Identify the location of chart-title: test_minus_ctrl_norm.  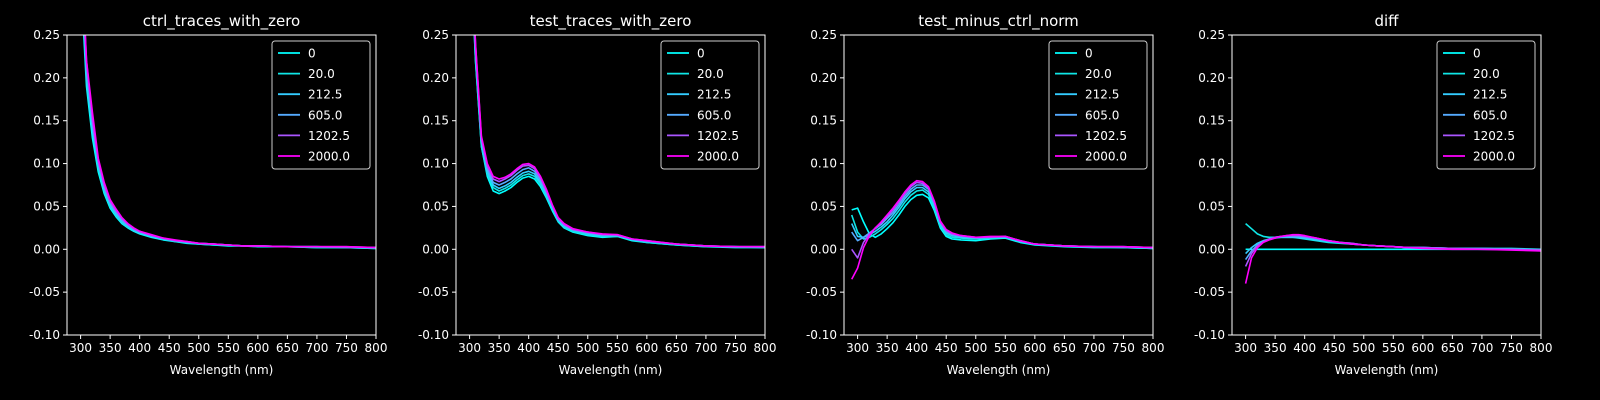
(998, 21).